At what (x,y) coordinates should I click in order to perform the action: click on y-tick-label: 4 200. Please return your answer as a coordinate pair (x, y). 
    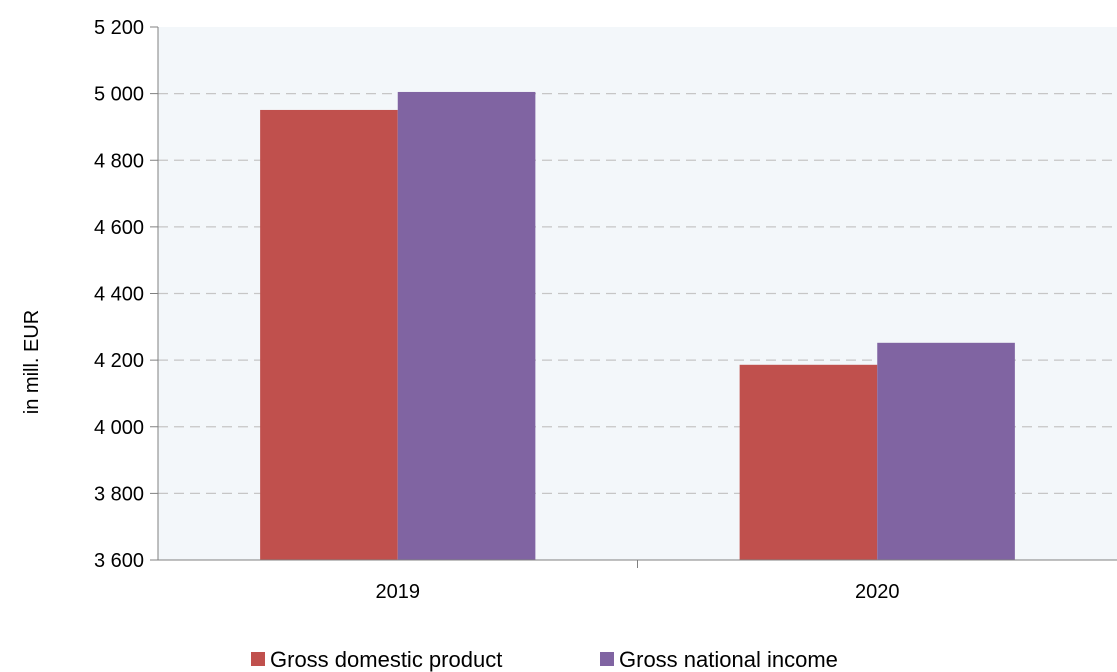
    Looking at the image, I should click on (119, 361).